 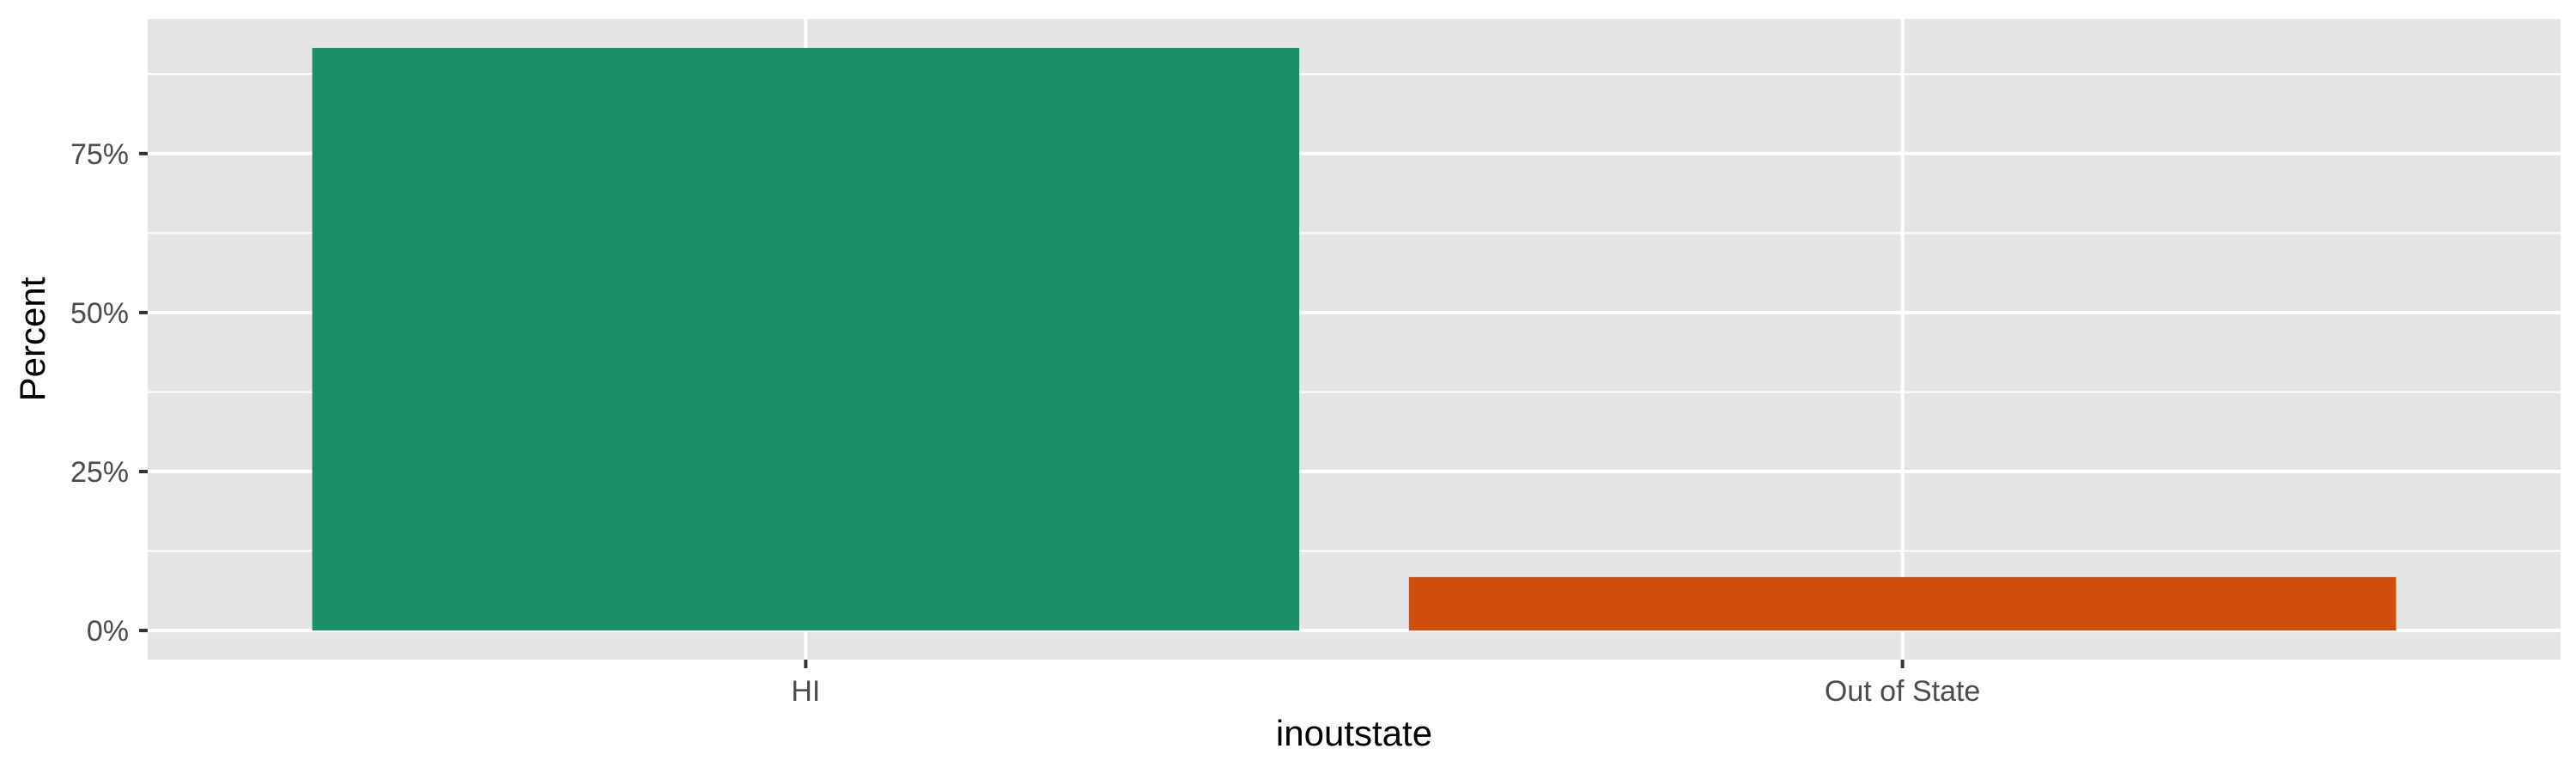 I want to click on x-tick-label: Out of State, so click(x=1902, y=691).